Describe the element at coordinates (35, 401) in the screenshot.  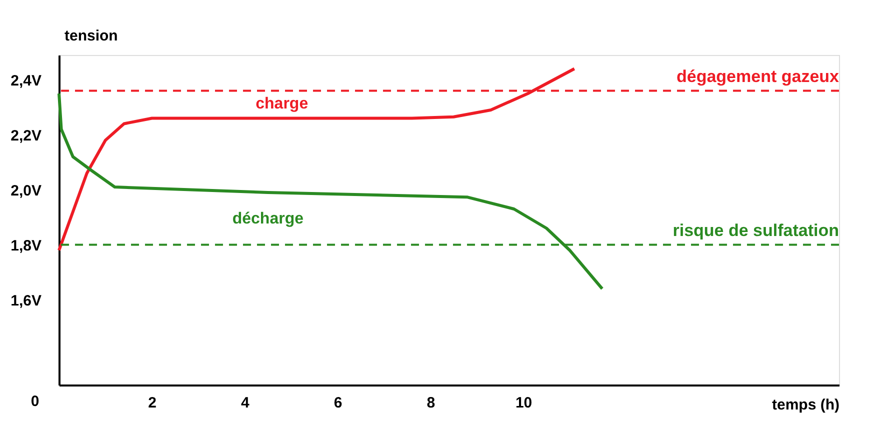
I see `text: 0` at that location.